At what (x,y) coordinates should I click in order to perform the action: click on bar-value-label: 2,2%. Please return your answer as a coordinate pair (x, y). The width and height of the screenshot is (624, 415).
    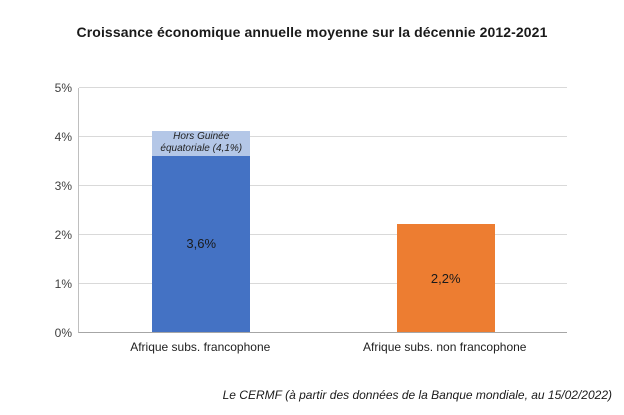
    Looking at the image, I should click on (445, 278).